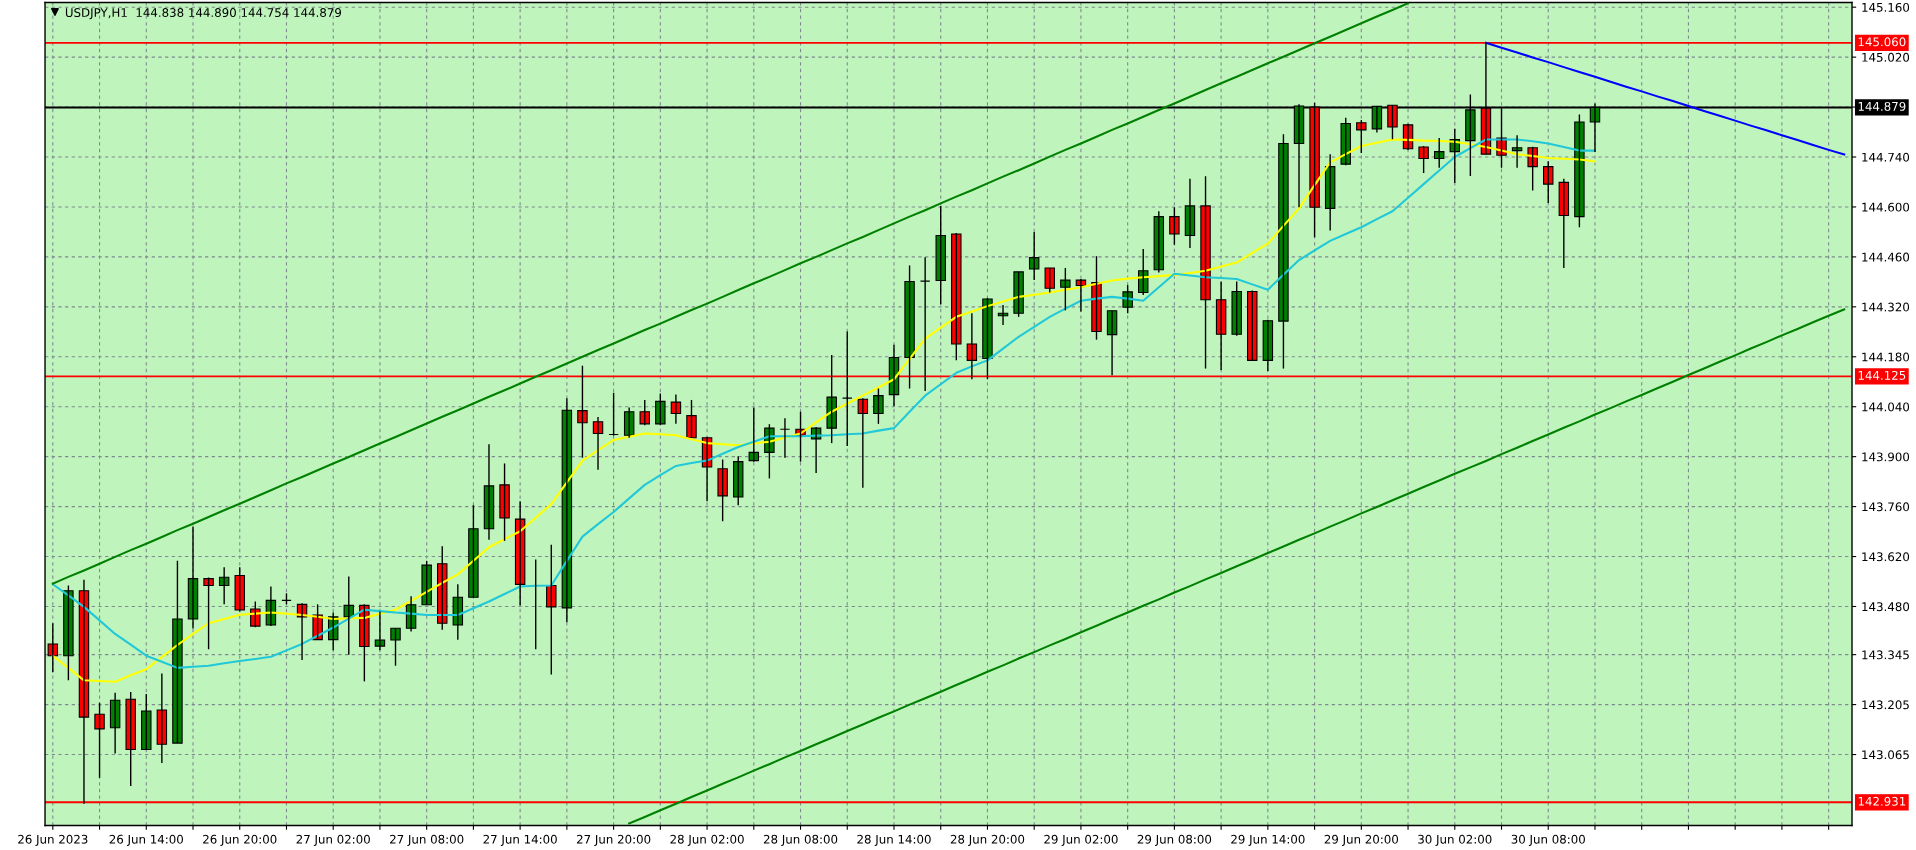 This screenshot has height=850, width=1916. Describe the element at coordinates (1882, 106) in the screenshot. I see `ref-line-label: 144.879` at that location.